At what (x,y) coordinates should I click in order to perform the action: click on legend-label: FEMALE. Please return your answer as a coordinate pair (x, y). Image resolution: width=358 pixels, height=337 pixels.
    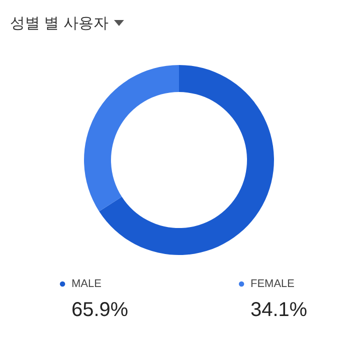
    Looking at the image, I should click on (272, 284).